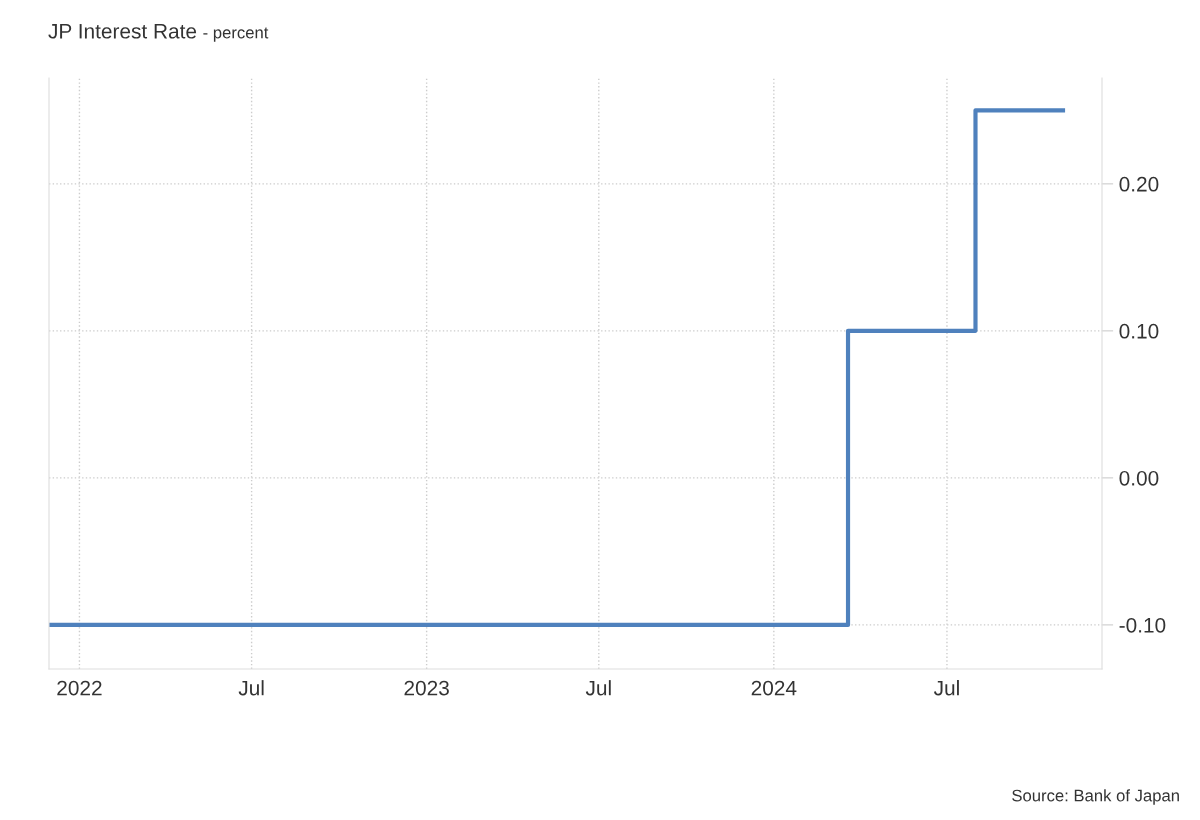 Image resolution: width=1200 pixels, height=820 pixels. I want to click on y-tick-label: 0.00, so click(1139, 478).